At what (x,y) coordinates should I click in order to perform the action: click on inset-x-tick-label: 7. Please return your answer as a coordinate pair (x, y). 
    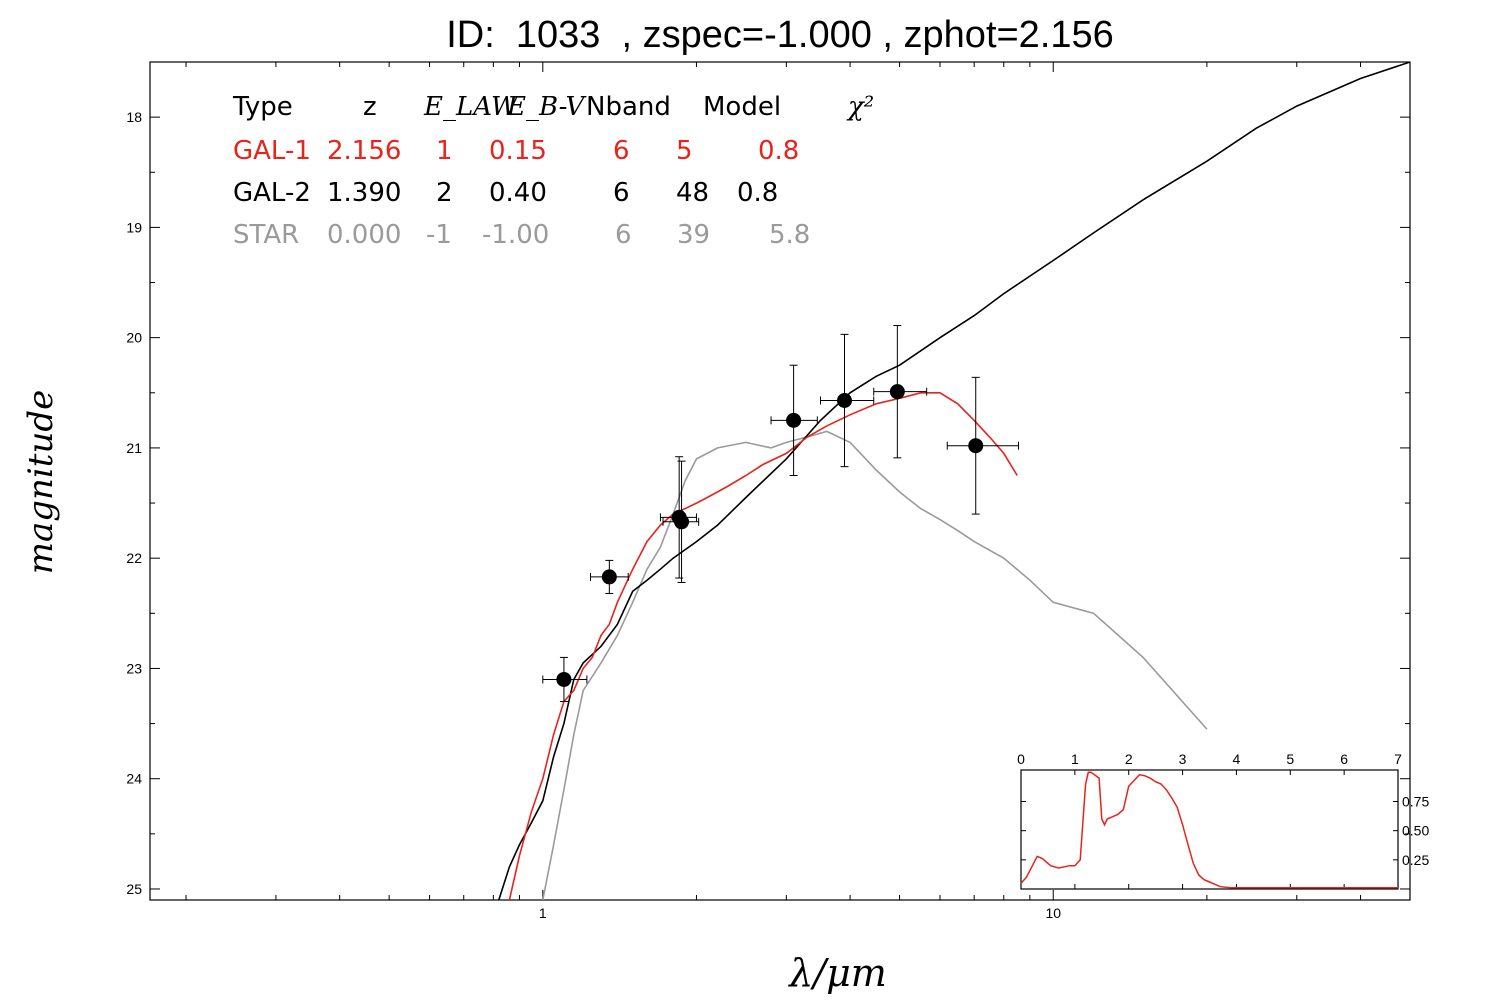
    Looking at the image, I should click on (1398, 759).